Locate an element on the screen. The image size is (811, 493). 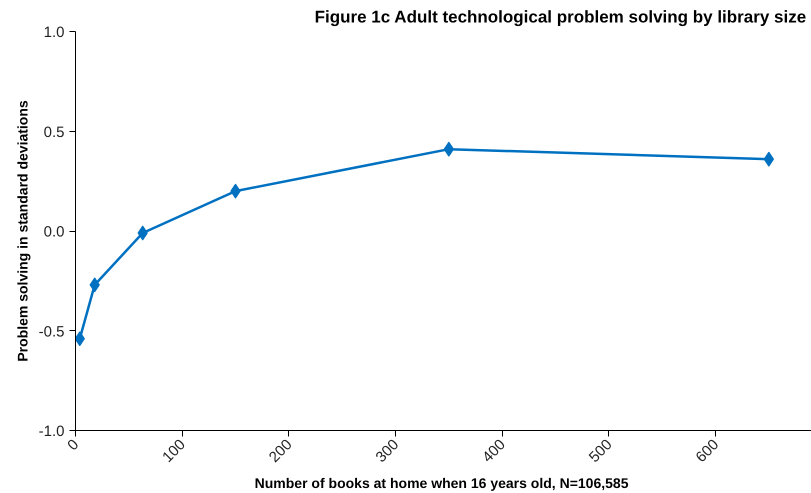
y-tick-label: 1.0 is located at coordinates (54, 32).